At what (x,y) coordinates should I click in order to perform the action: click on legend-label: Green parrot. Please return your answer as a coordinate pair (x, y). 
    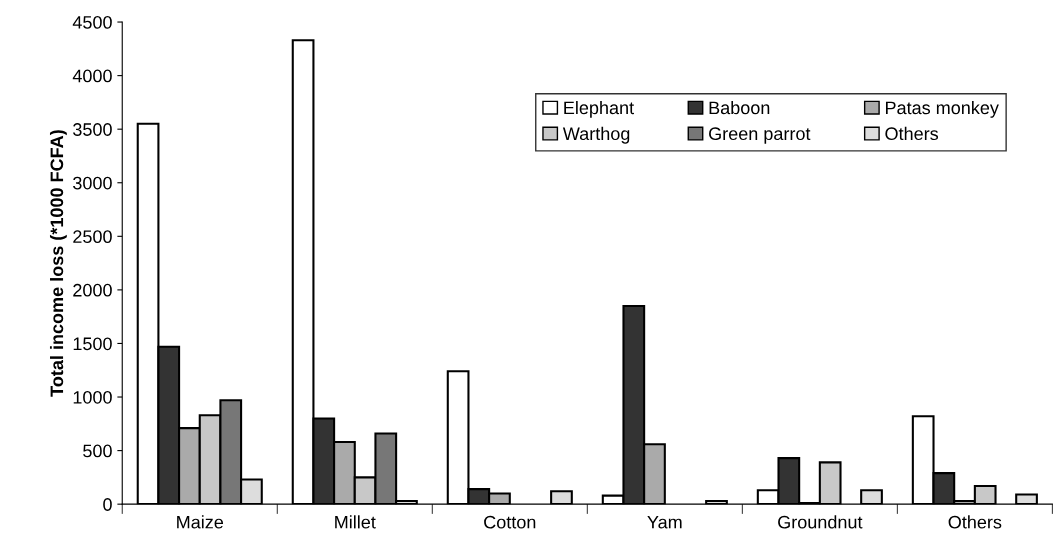
    Looking at the image, I should click on (760, 135).